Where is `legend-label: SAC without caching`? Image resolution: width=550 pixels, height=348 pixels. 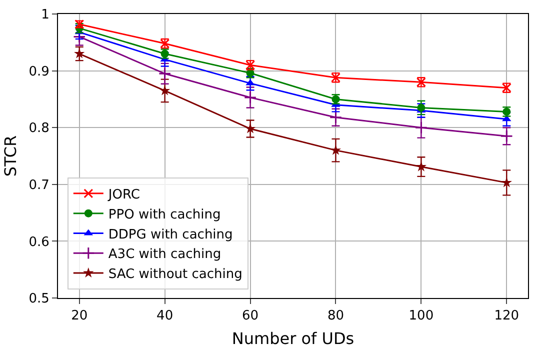 legend-label: SAC without caching is located at coordinates (175, 274).